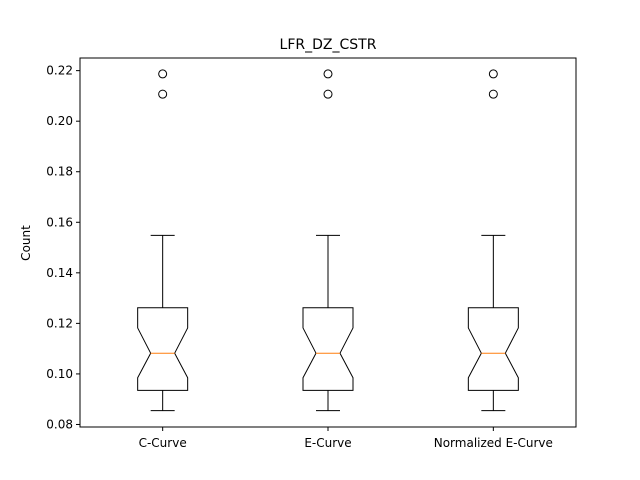 Image resolution: width=640 pixels, height=480 pixels. I want to click on x-axis: C-Curve E-Curve Normalized E-Curve, so click(346, 438).